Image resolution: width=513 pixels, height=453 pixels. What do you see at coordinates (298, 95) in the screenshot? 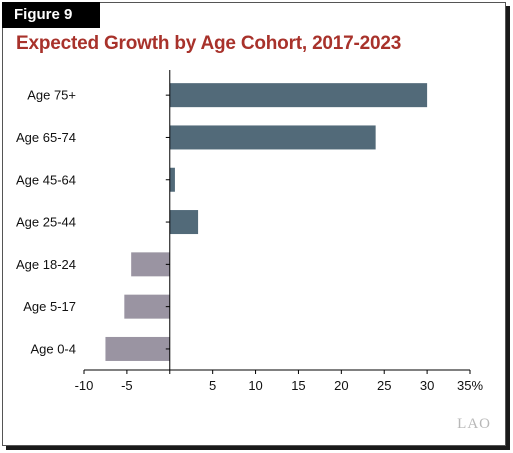
I see `bar-age-75-` at bounding box center [298, 95].